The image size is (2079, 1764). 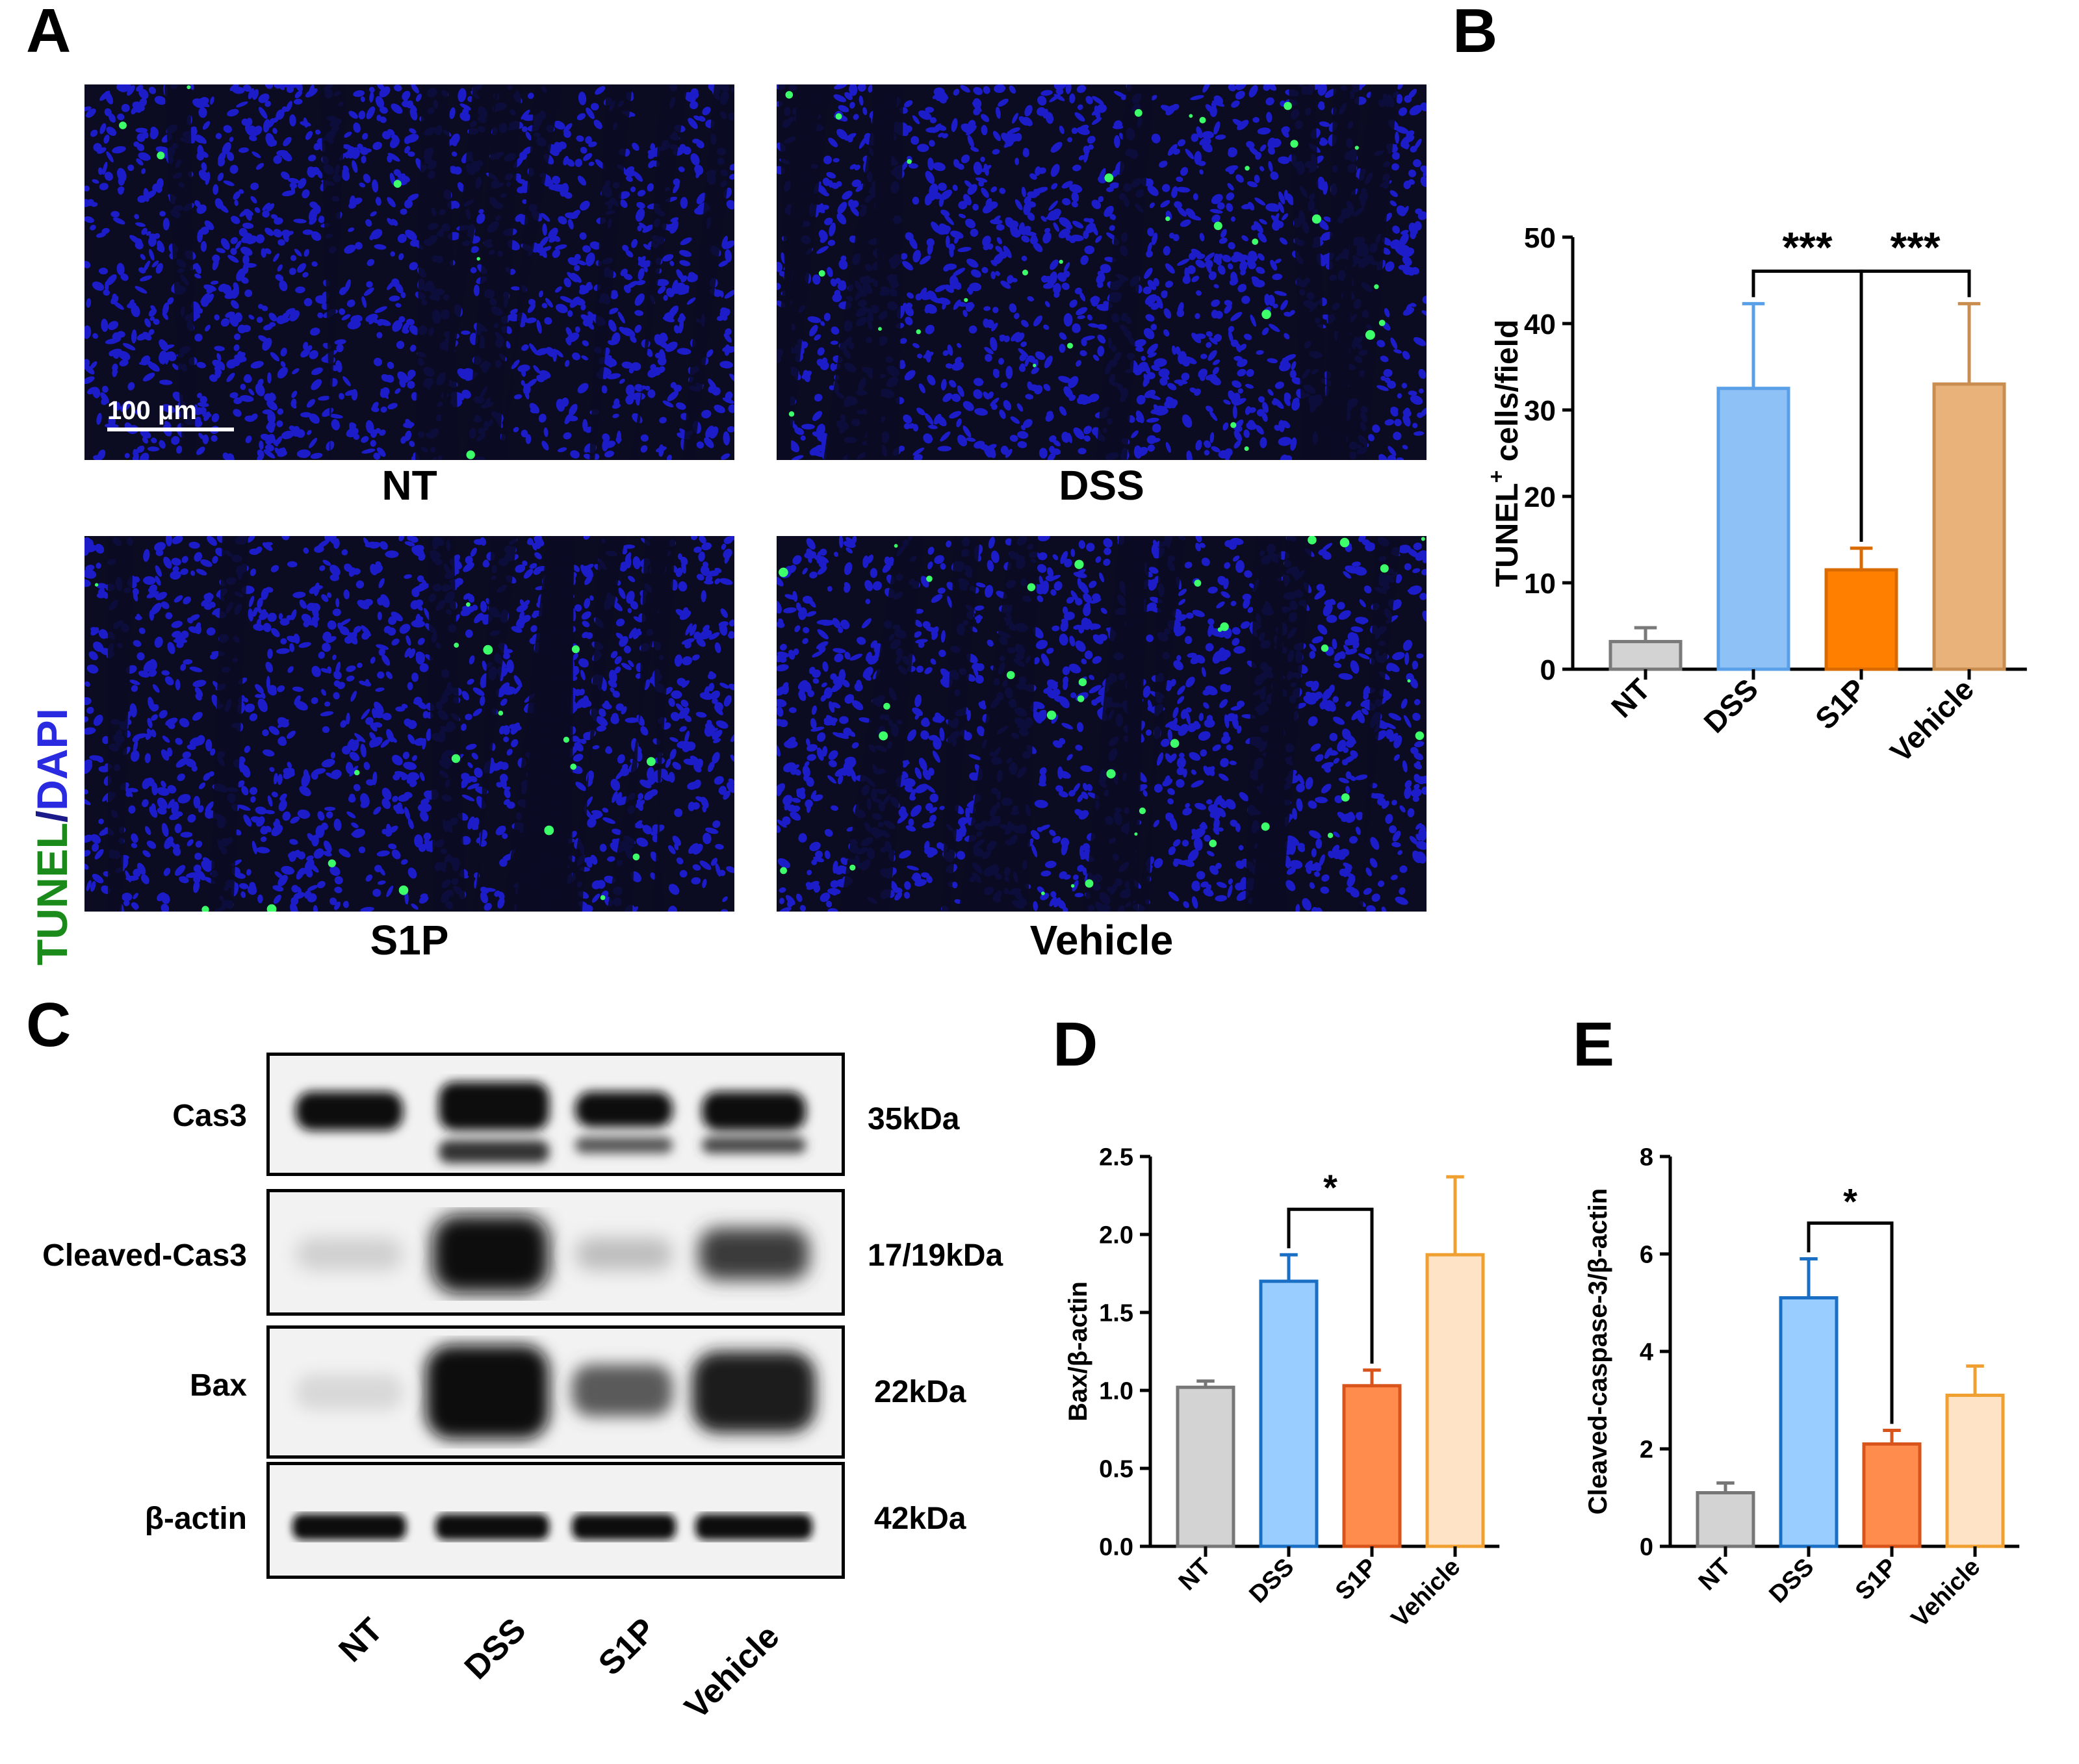 What do you see at coordinates (1540, 584) in the screenshot?
I see `y-tick-label: 10` at bounding box center [1540, 584].